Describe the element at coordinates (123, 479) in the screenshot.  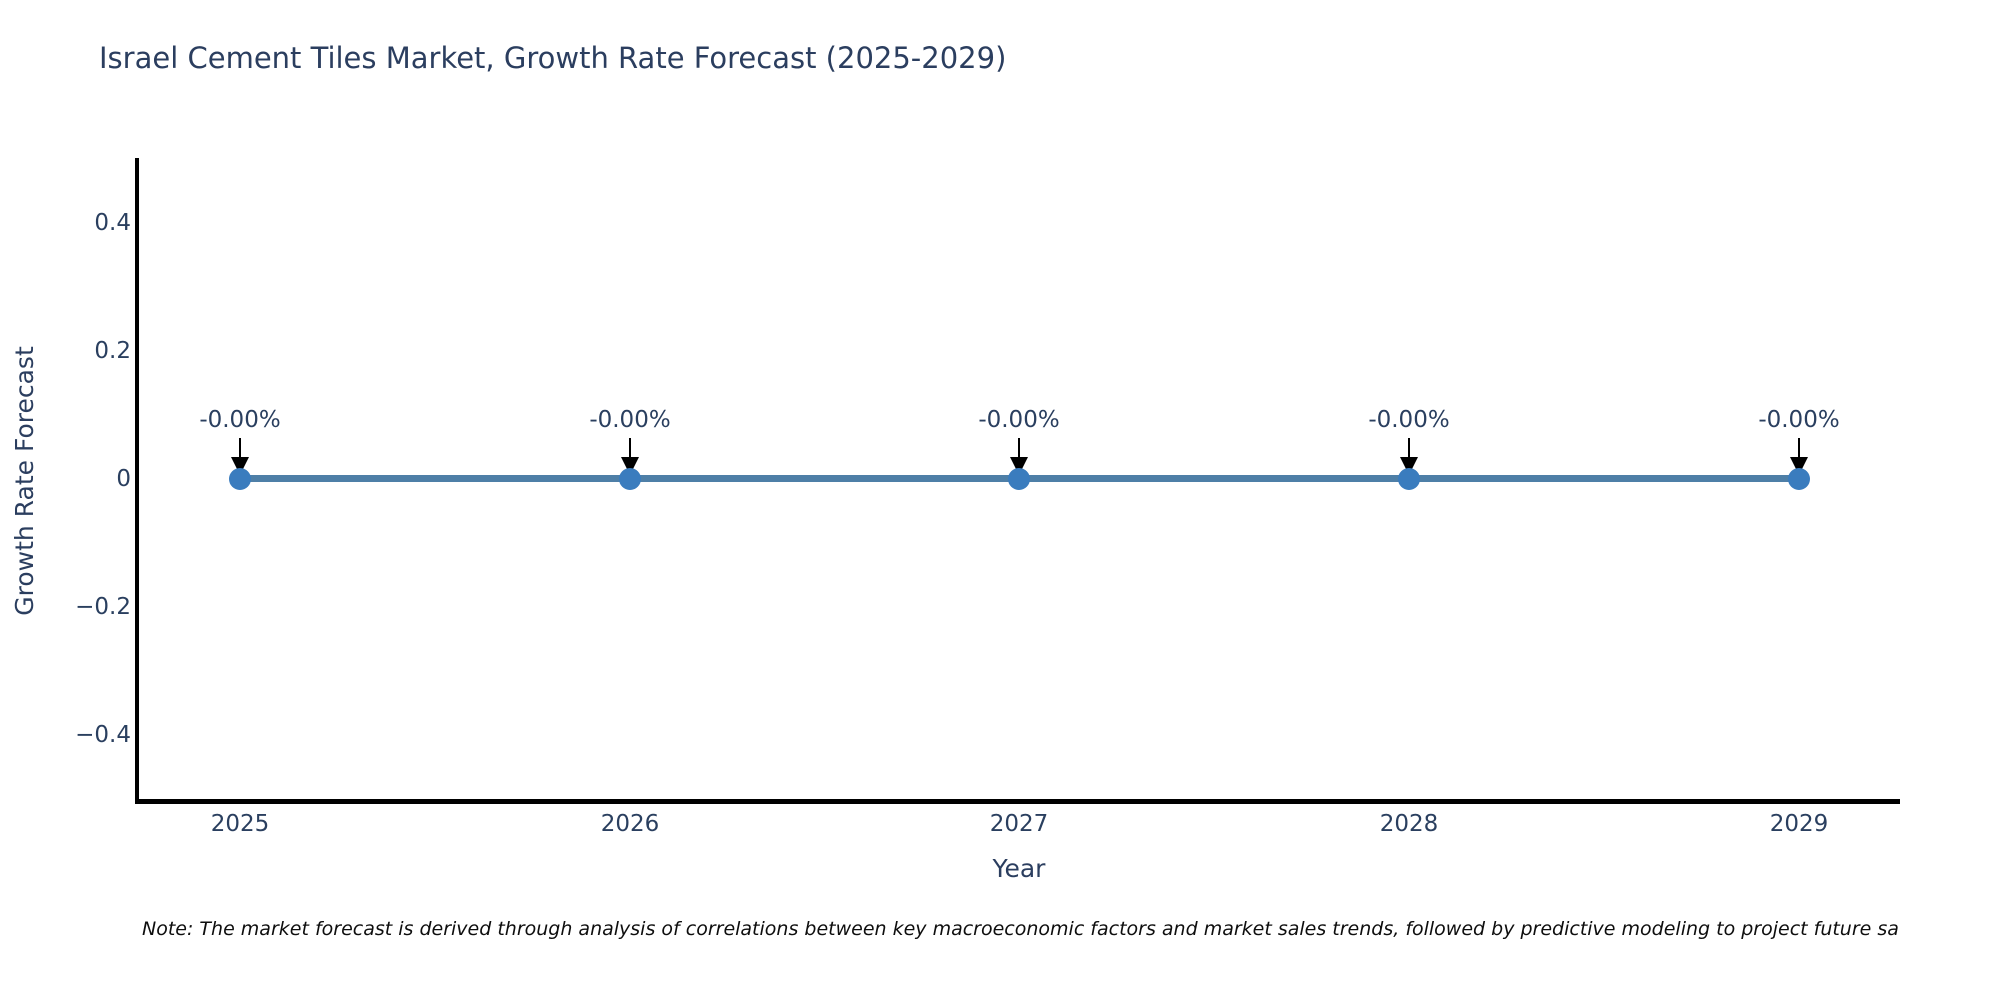
I see `y-tick-label: 0` at that location.